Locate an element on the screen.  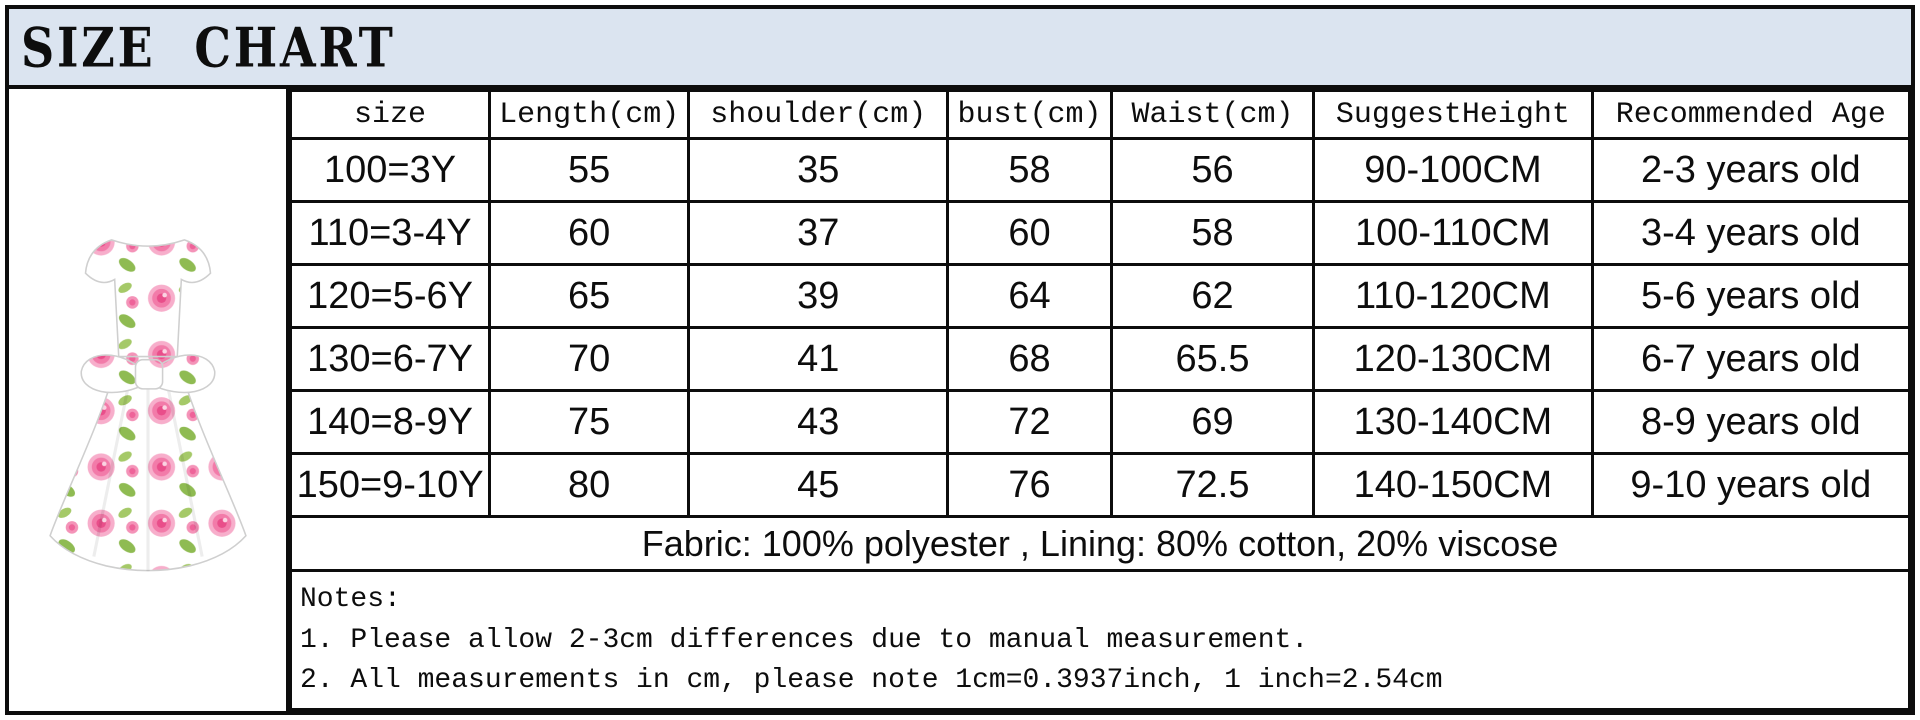
cell-shoulder: 45 is located at coordinates (818, 485).